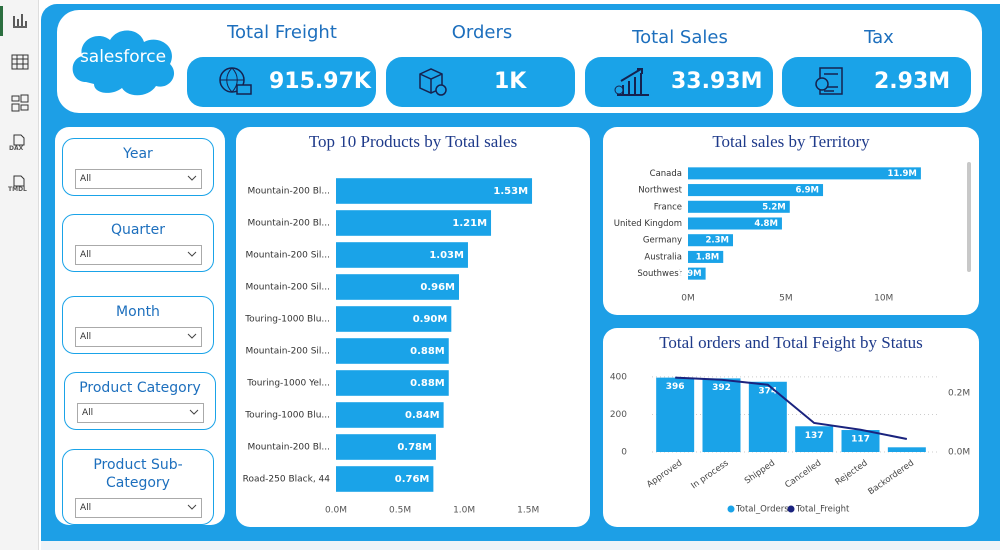 The height and width of the screenshot is (550, 1000). I want to click on table-icon, so click(20, 62).